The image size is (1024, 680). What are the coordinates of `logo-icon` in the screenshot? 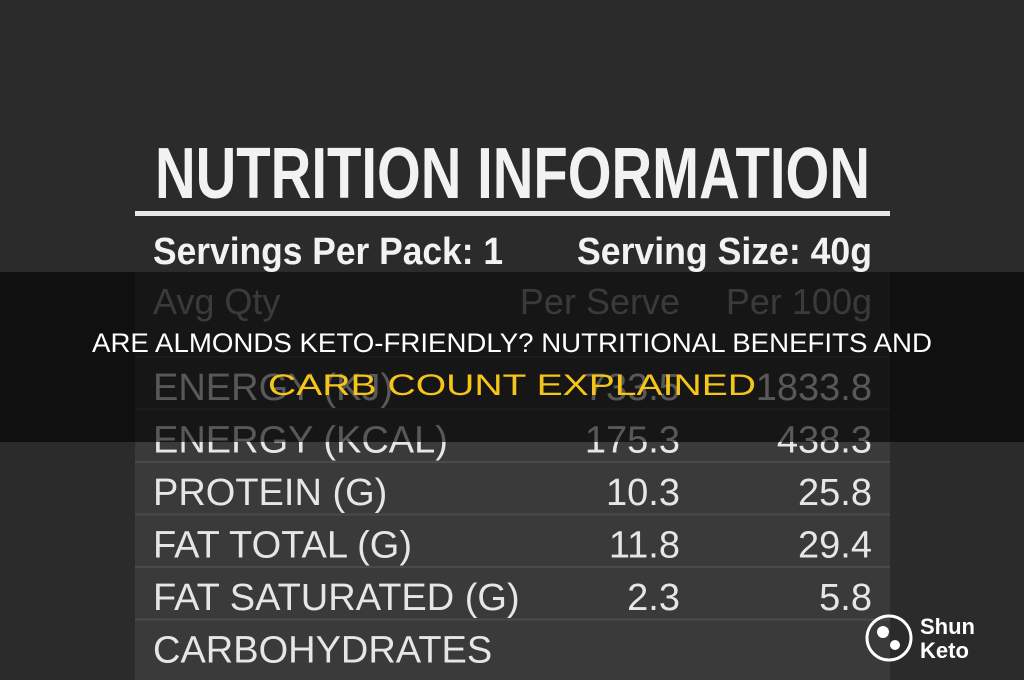 It's located at (889, 638).